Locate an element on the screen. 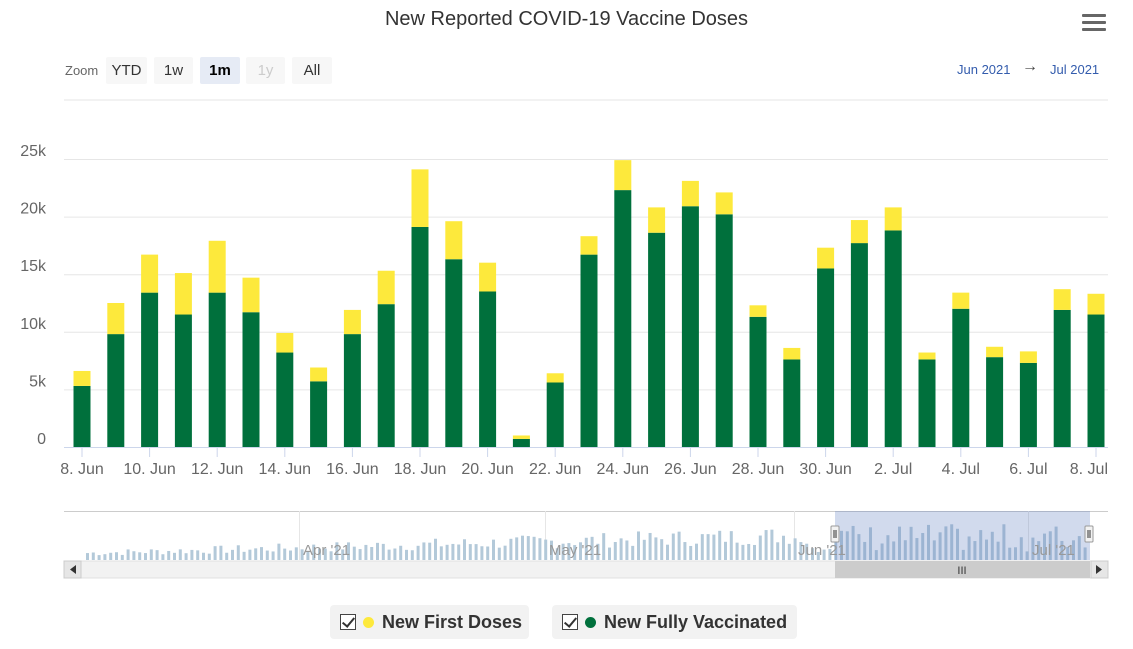 Image resolution: width=1133 pixels, height=649 pixels. zoom-button-1m: 1m is located at coordinates (220, 70).